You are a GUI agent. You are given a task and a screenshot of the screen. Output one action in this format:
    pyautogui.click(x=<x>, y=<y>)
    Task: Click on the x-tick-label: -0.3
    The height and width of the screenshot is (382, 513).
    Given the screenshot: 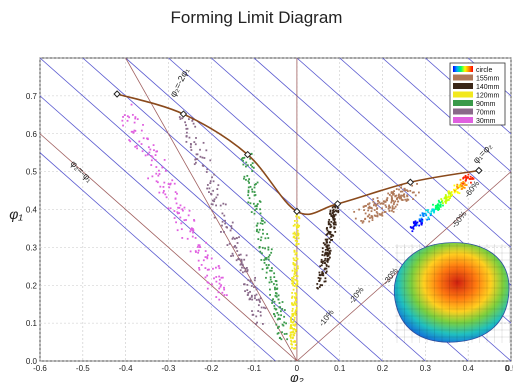 What is the action you would take?
    pyautogui.click(x=169, y=368)
    